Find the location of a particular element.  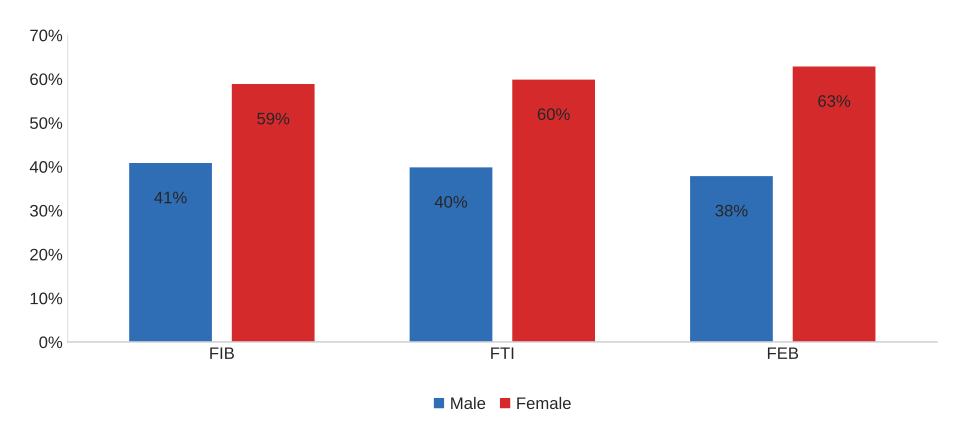

y-tick-label: 10% is located at coordinates (46, 298).